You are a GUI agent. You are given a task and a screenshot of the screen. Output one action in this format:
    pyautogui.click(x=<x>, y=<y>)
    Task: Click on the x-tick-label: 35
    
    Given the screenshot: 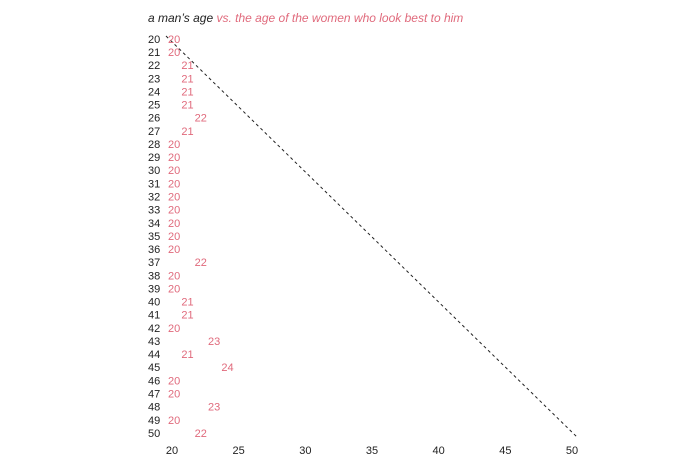 What is the action you would take?
    pyautogui.click(x=372, y=451)
    